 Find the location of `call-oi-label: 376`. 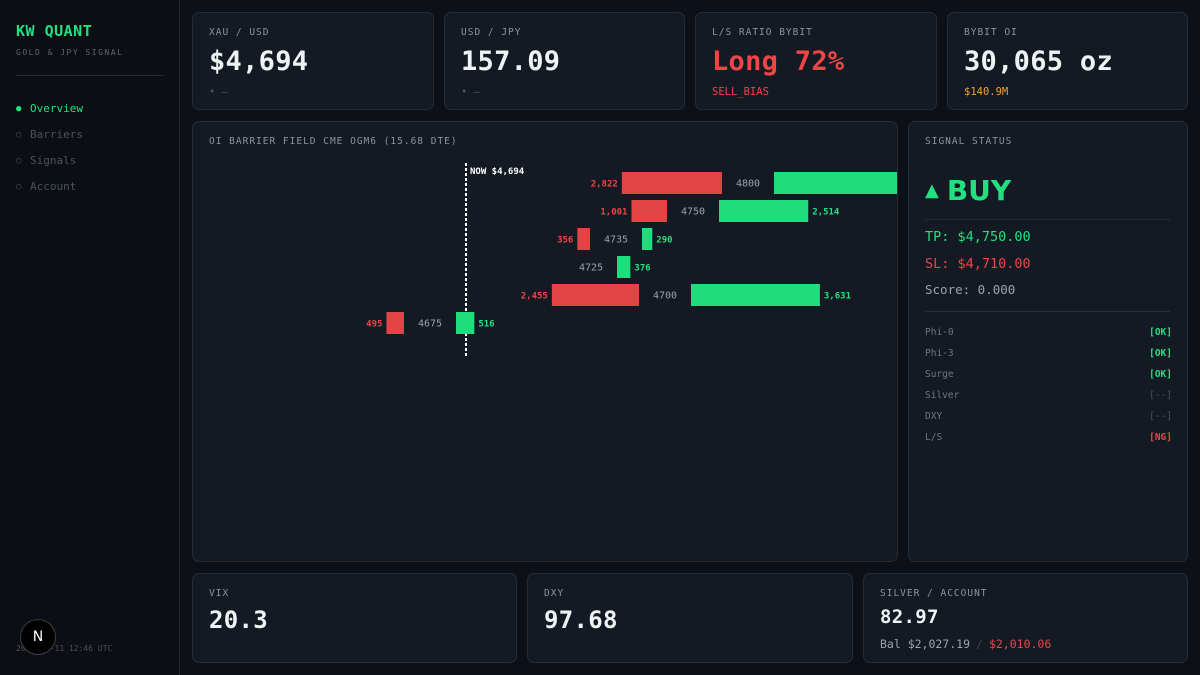

call-oi-label: 376 is located at coordinates (642, 269).